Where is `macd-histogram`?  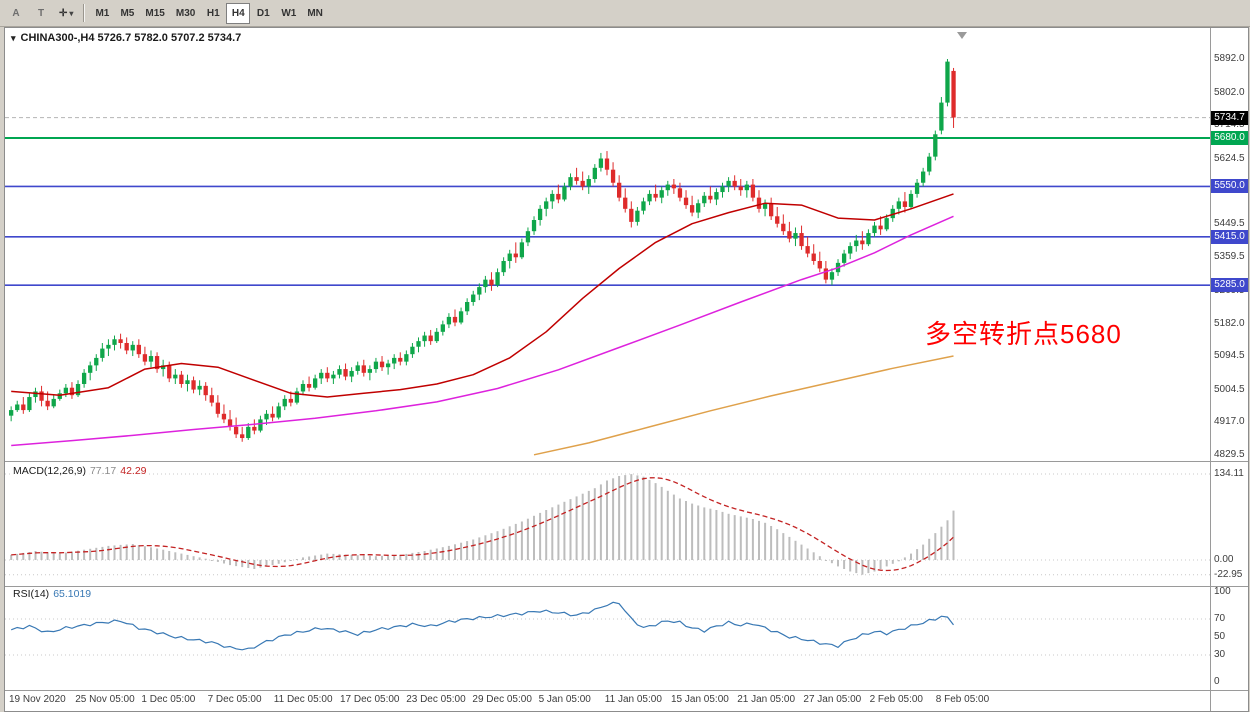
macd-histogram is located at coordinates (482, 524).